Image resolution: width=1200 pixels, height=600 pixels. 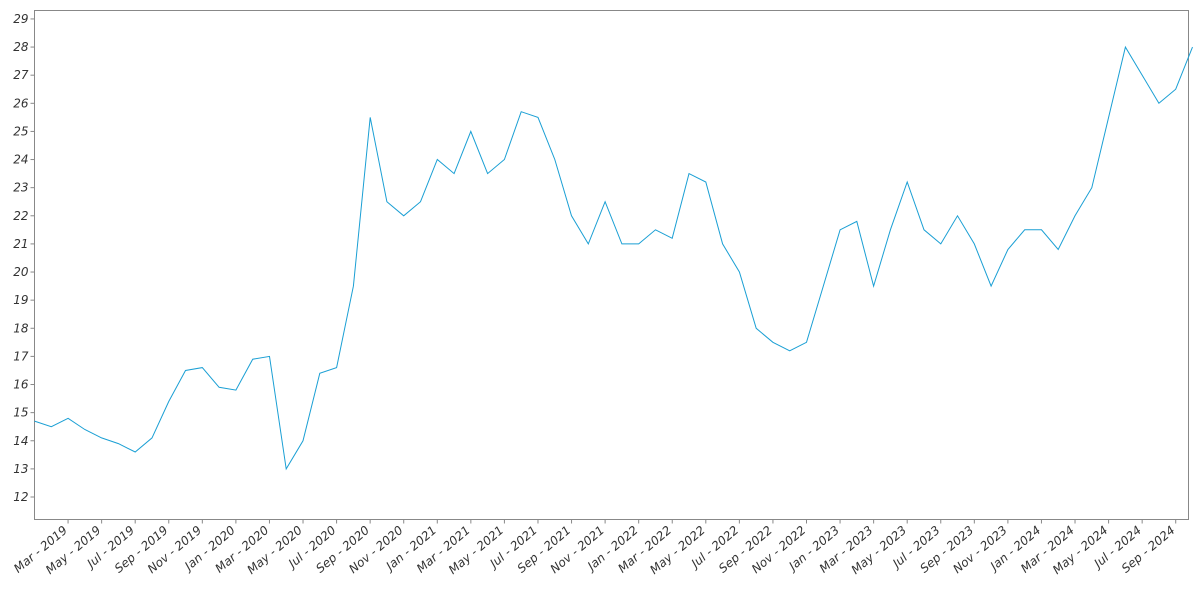 I want to click on y-tick-label: 27, so click(x=21, y=75).